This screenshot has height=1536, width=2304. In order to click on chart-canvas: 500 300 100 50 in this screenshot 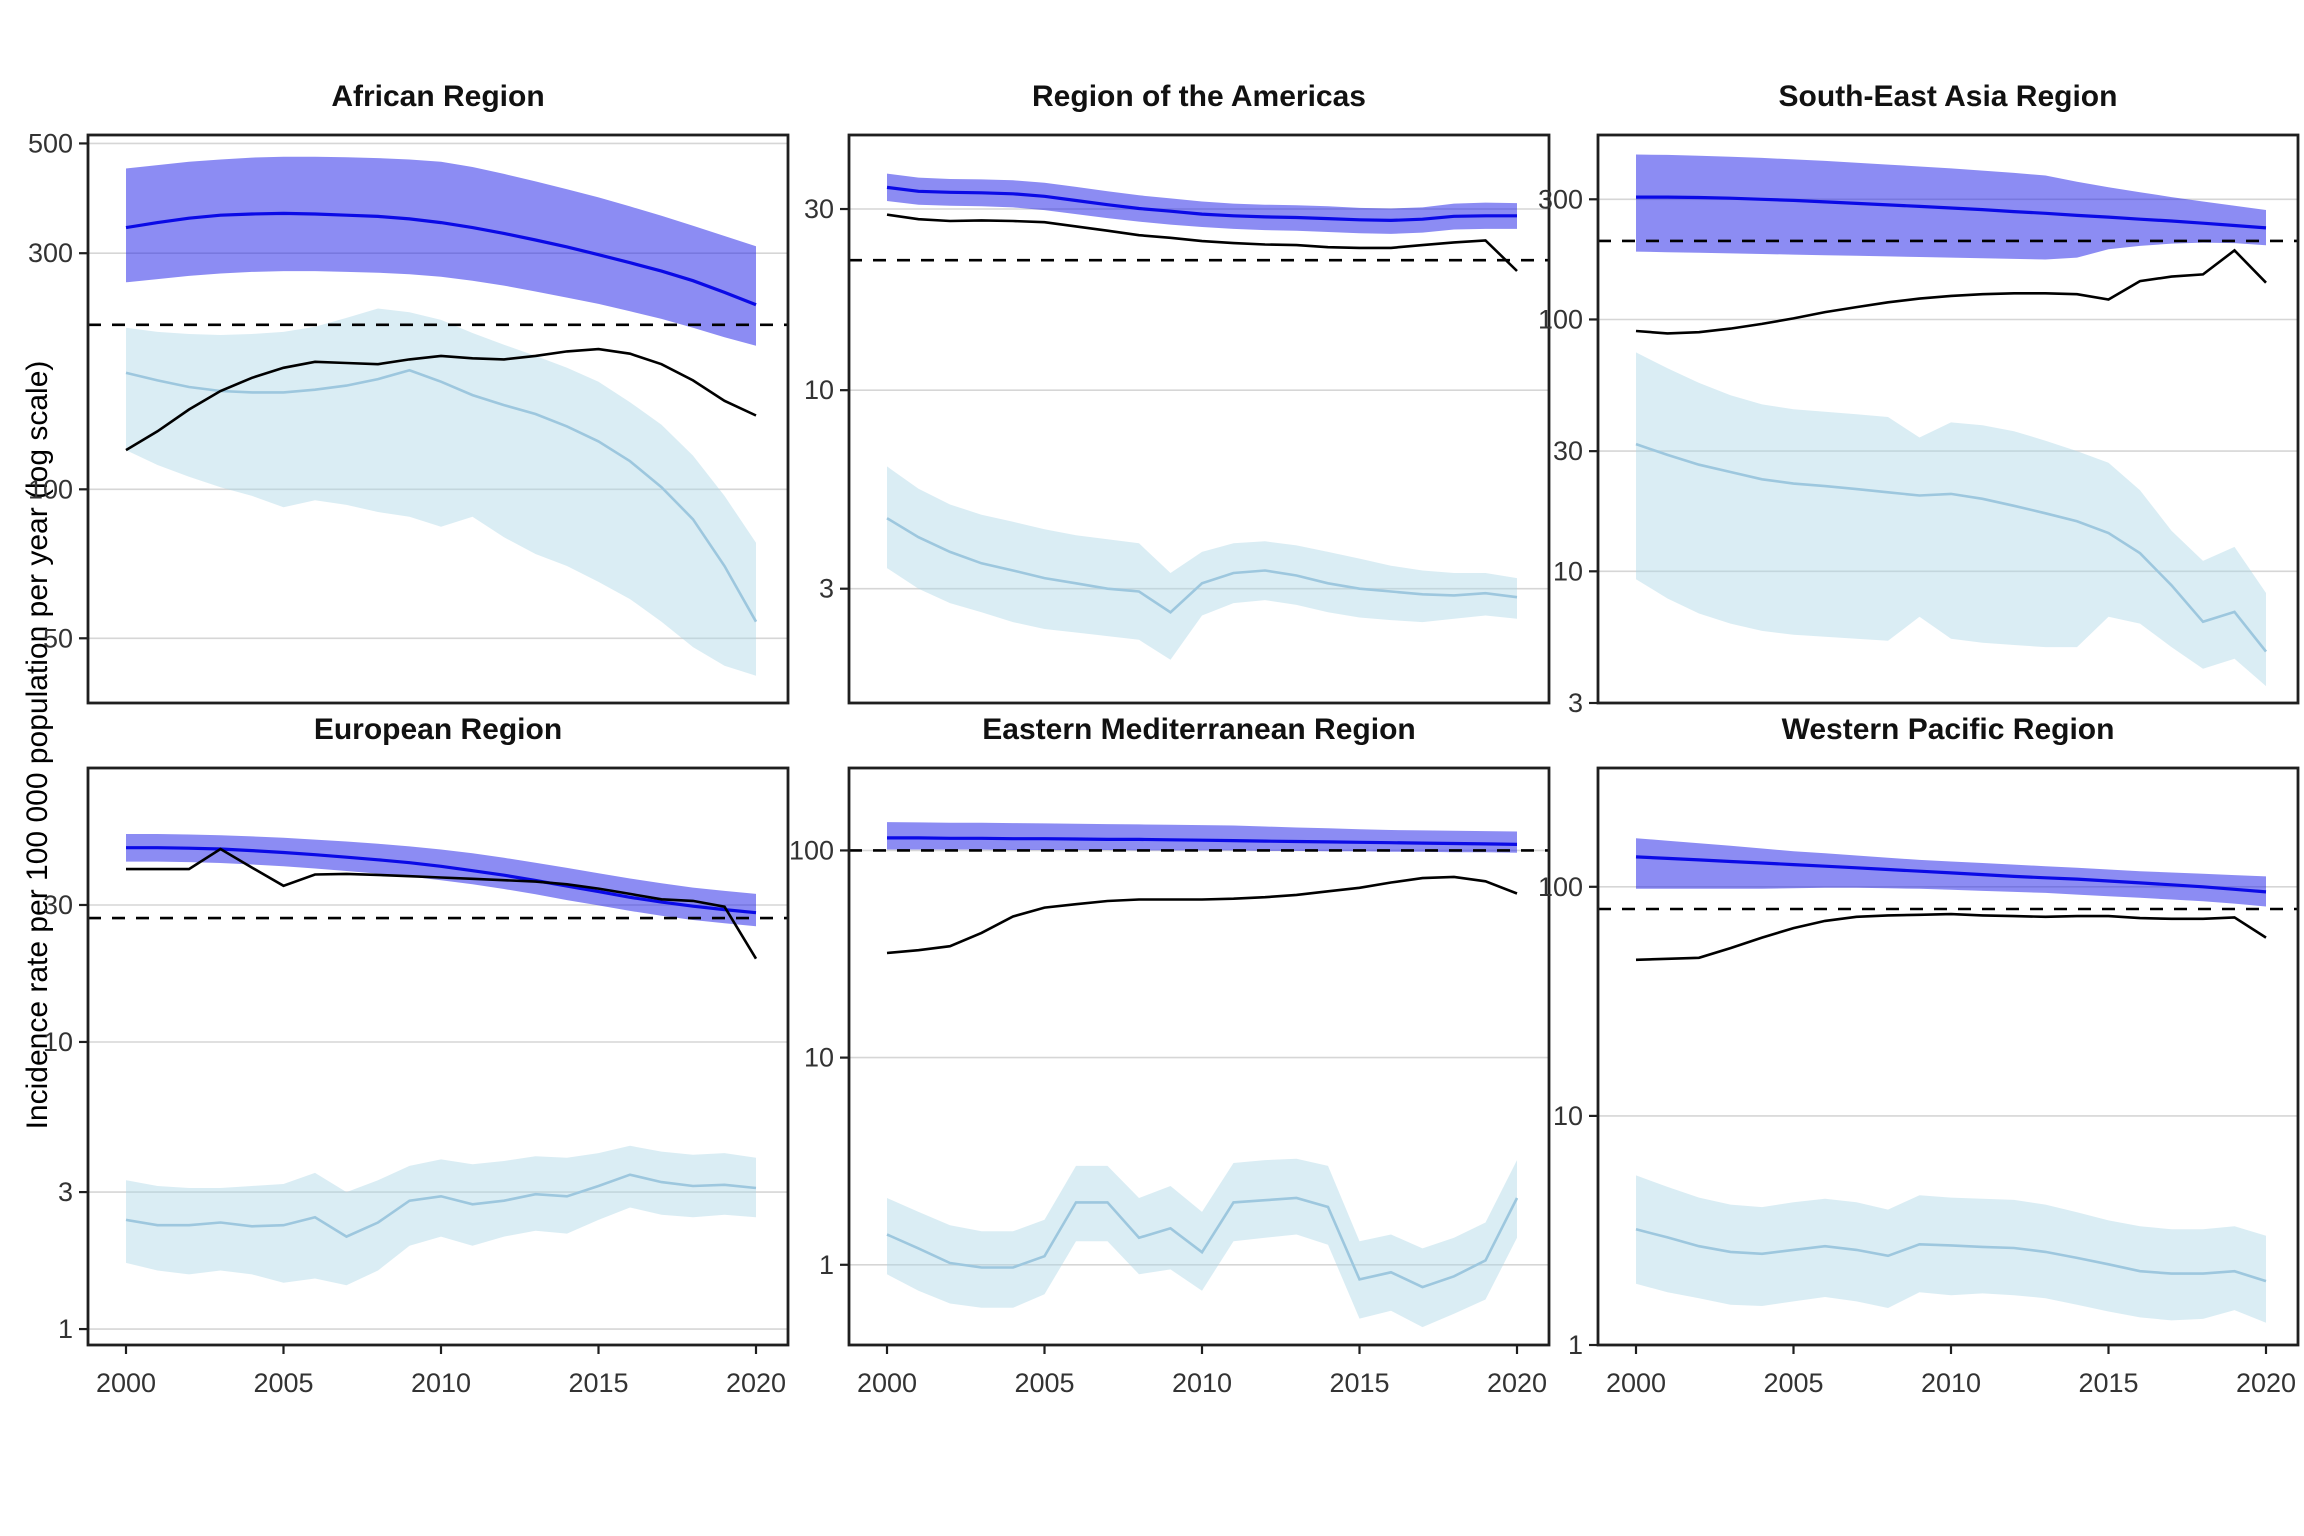, I will do `click(409, 416)`.